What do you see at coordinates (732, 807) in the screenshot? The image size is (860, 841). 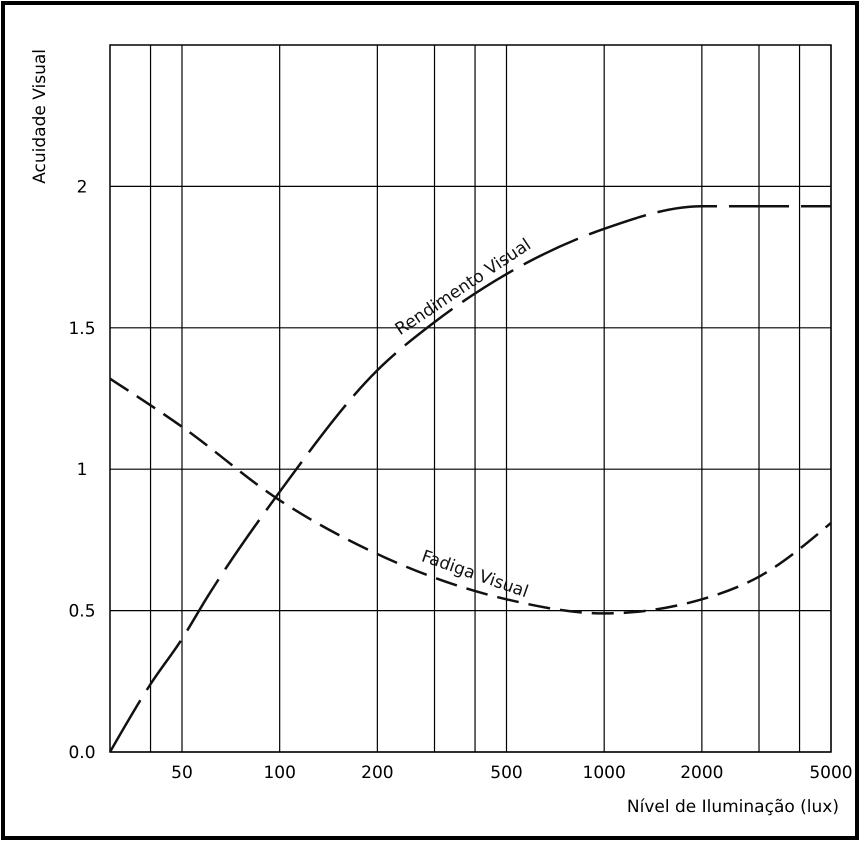 I see `x-axis-title: Nível de Iluminação (lux)` at bounding box center [732, 807].